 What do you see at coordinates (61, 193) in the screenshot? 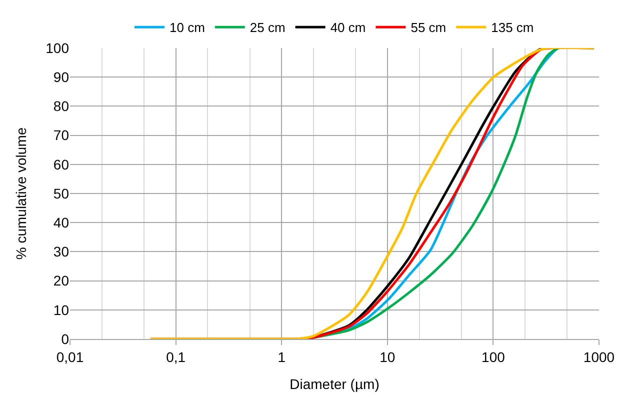
I see `y-tick-label: 50` at bounding box center [61, 193].